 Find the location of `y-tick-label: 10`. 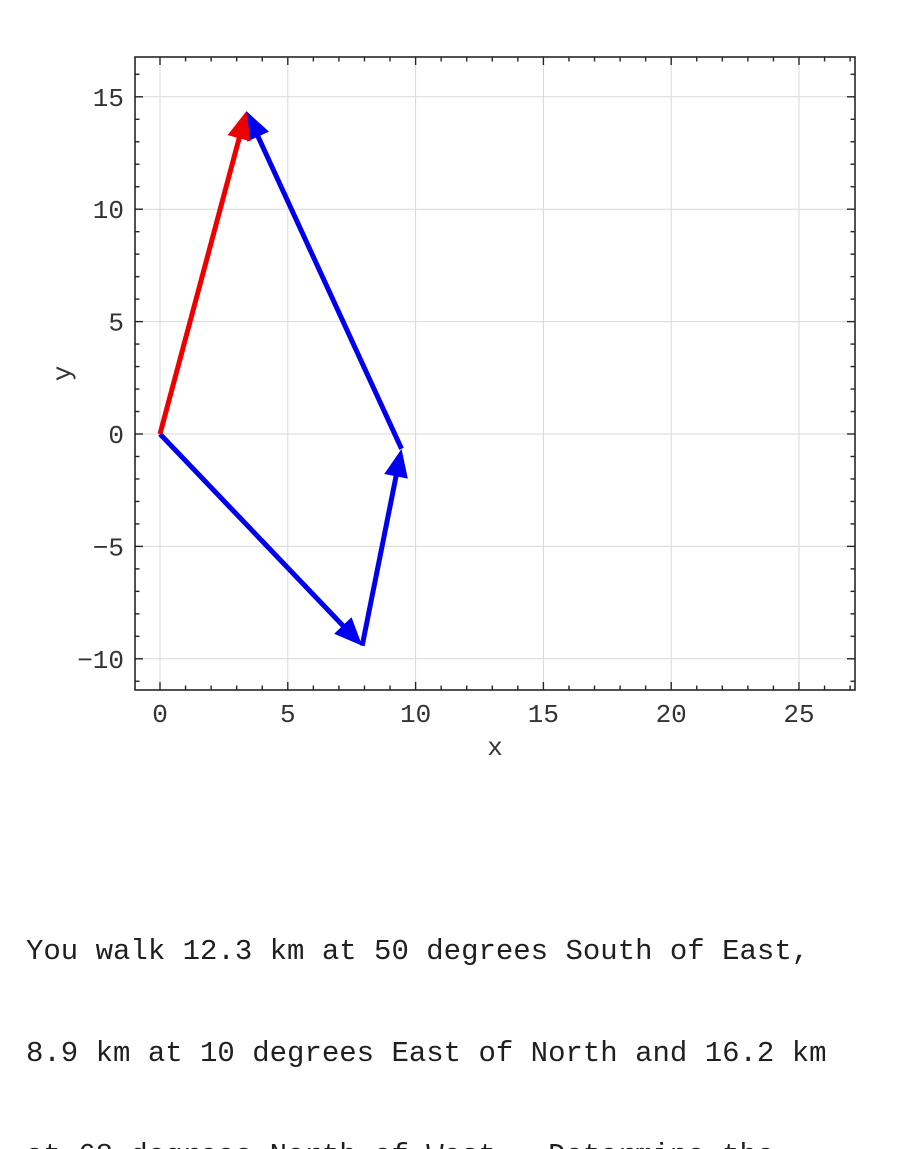

y-tick-label: 10 is located at coordinates (108, 211).